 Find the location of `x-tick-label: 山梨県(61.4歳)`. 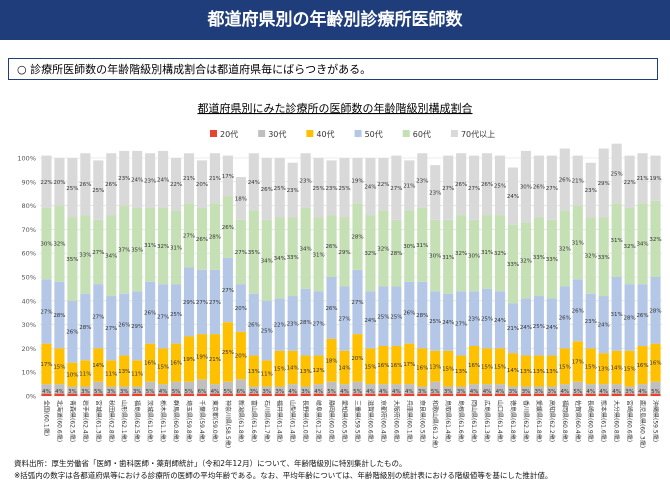

x-tick-label: 山梨県(61.4歳) is located at coordinates (293, 421).